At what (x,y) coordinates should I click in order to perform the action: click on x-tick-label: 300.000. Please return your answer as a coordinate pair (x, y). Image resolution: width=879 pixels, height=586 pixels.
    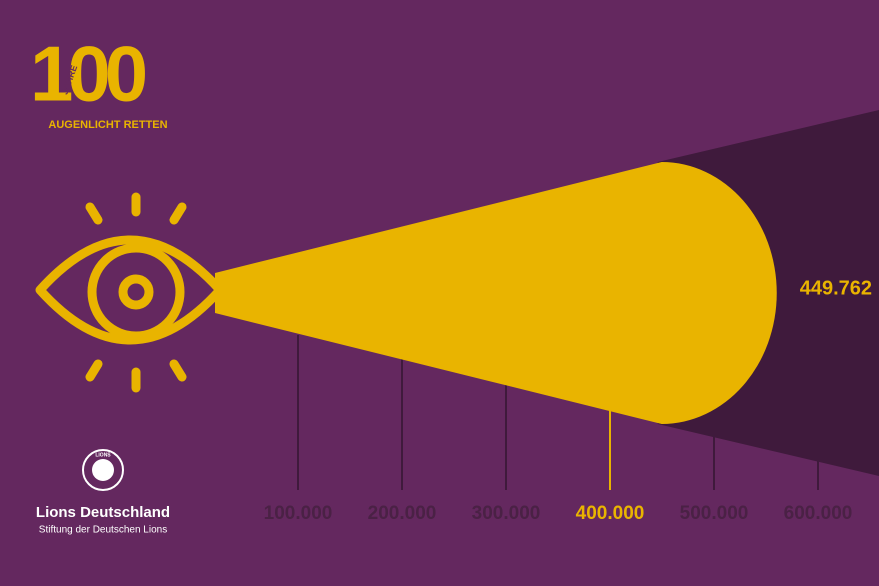
    Looking at the image, I should click on (506, 513).